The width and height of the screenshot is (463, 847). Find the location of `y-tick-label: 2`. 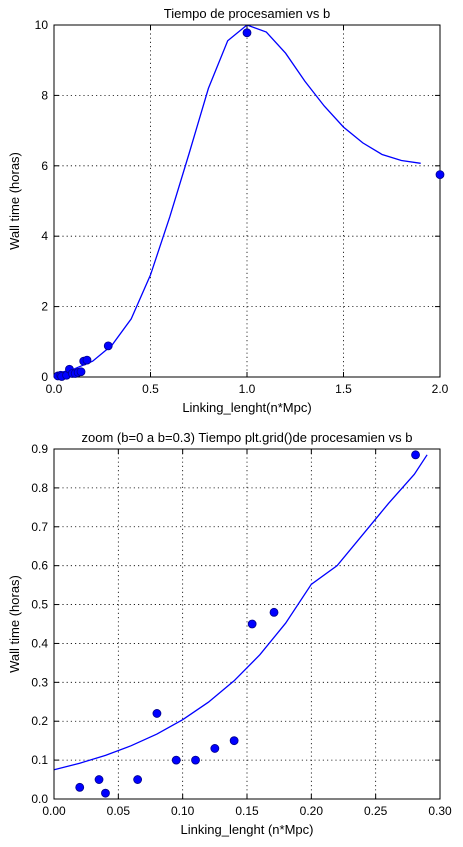

y-tick-label: 2 is located at coordinates (44, 307).